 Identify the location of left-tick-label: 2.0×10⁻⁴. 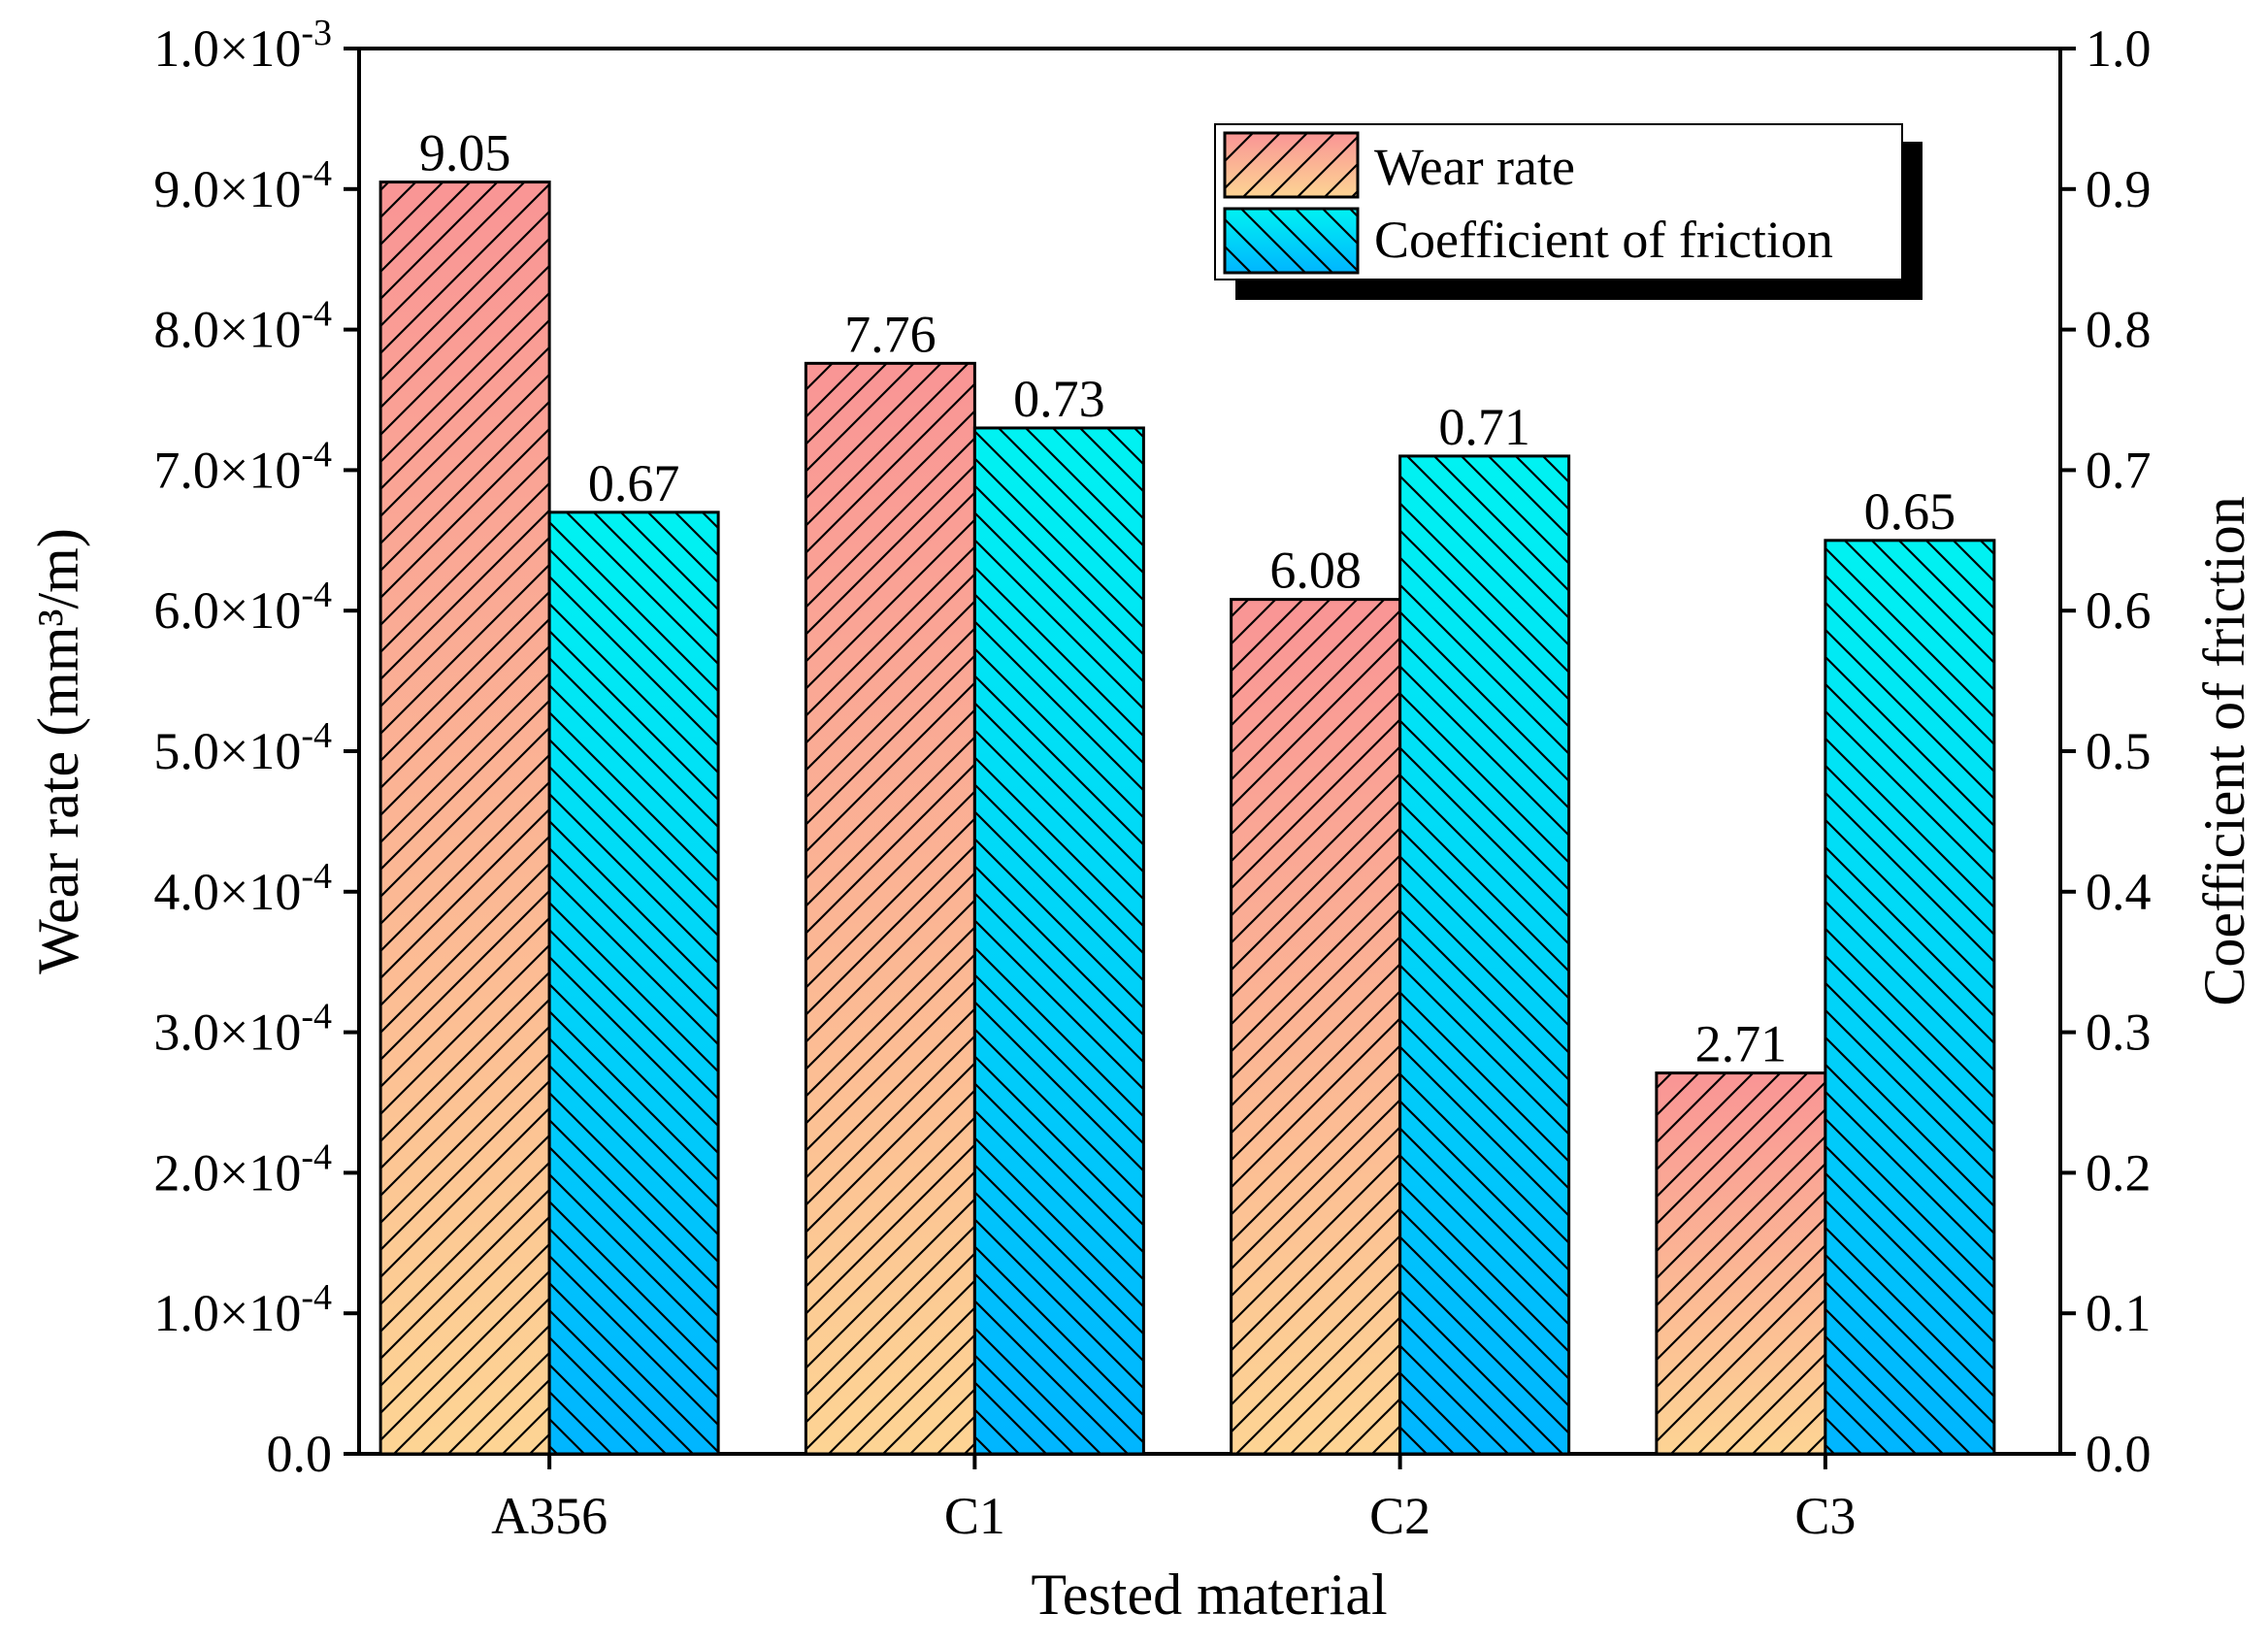
(243, 1169).